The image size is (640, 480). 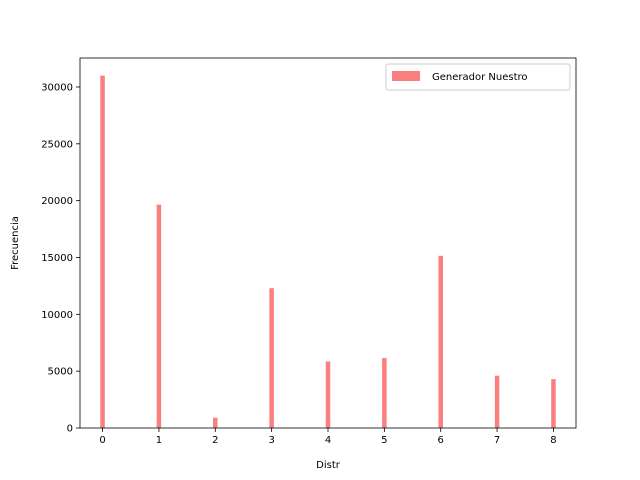 I want to click on x-axis-ticks: 0 1 2 3 4 5 6 7 8, so click(x=328, y=437).